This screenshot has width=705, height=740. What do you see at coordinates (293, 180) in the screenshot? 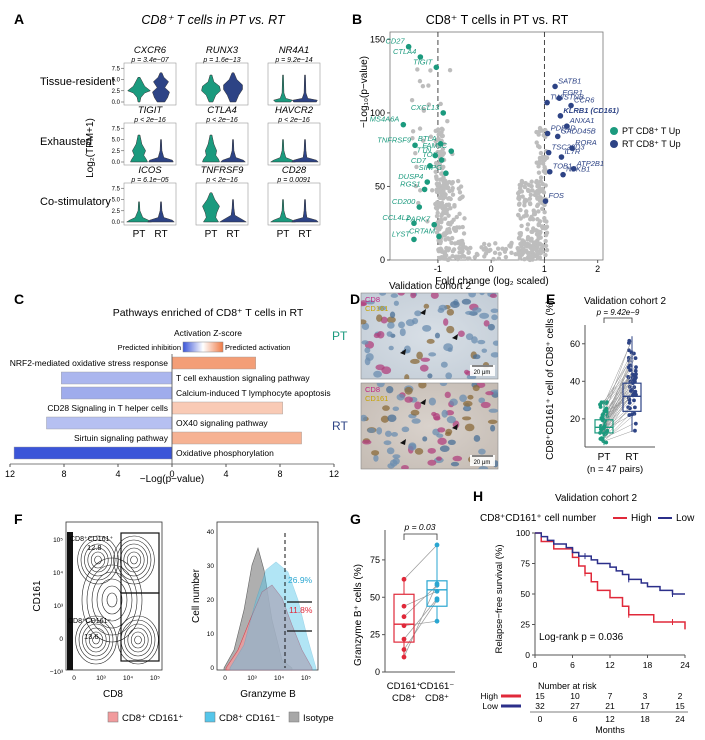
I see `gene-pvalue: p = 0.0091` at bounding box center [293, 180].